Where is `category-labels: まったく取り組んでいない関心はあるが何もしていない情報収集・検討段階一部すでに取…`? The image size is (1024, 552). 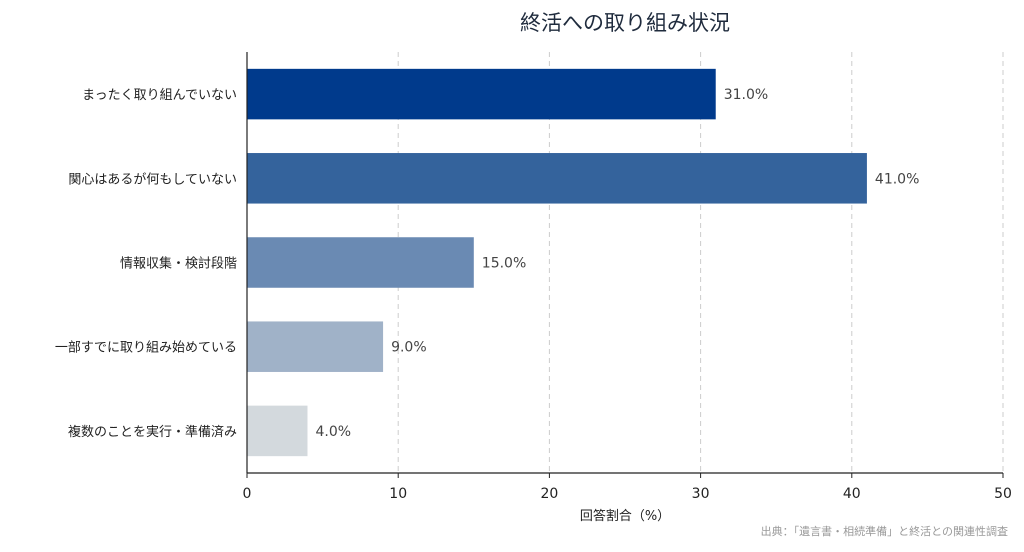
category-labels: まったく取り組んでいない関心はあるが何もしていない情報収集・検討段階一部すでに取… is located at coordinates (146, 264).